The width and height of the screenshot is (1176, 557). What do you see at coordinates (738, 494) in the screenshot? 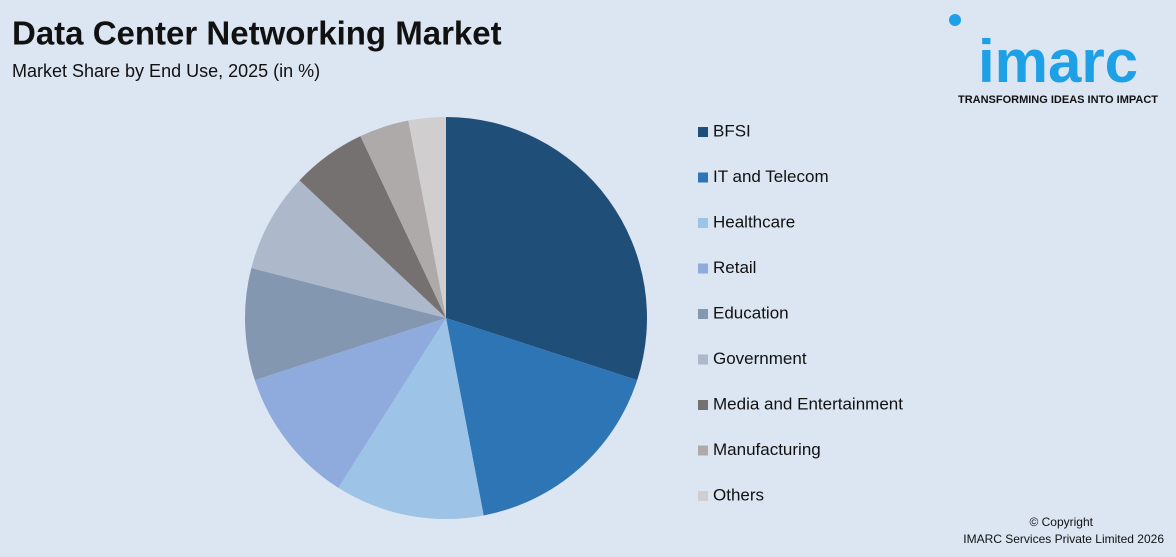
I see `legend-label: Others` at bounding box center [738, 494].